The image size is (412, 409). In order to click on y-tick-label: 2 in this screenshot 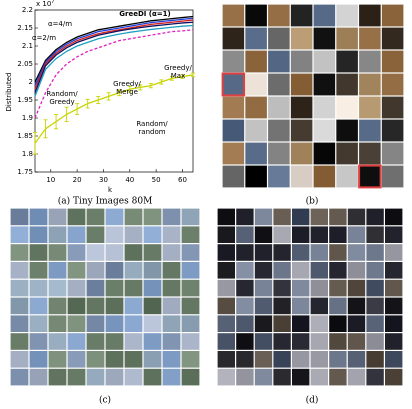, I will do `click(31, 82)`.